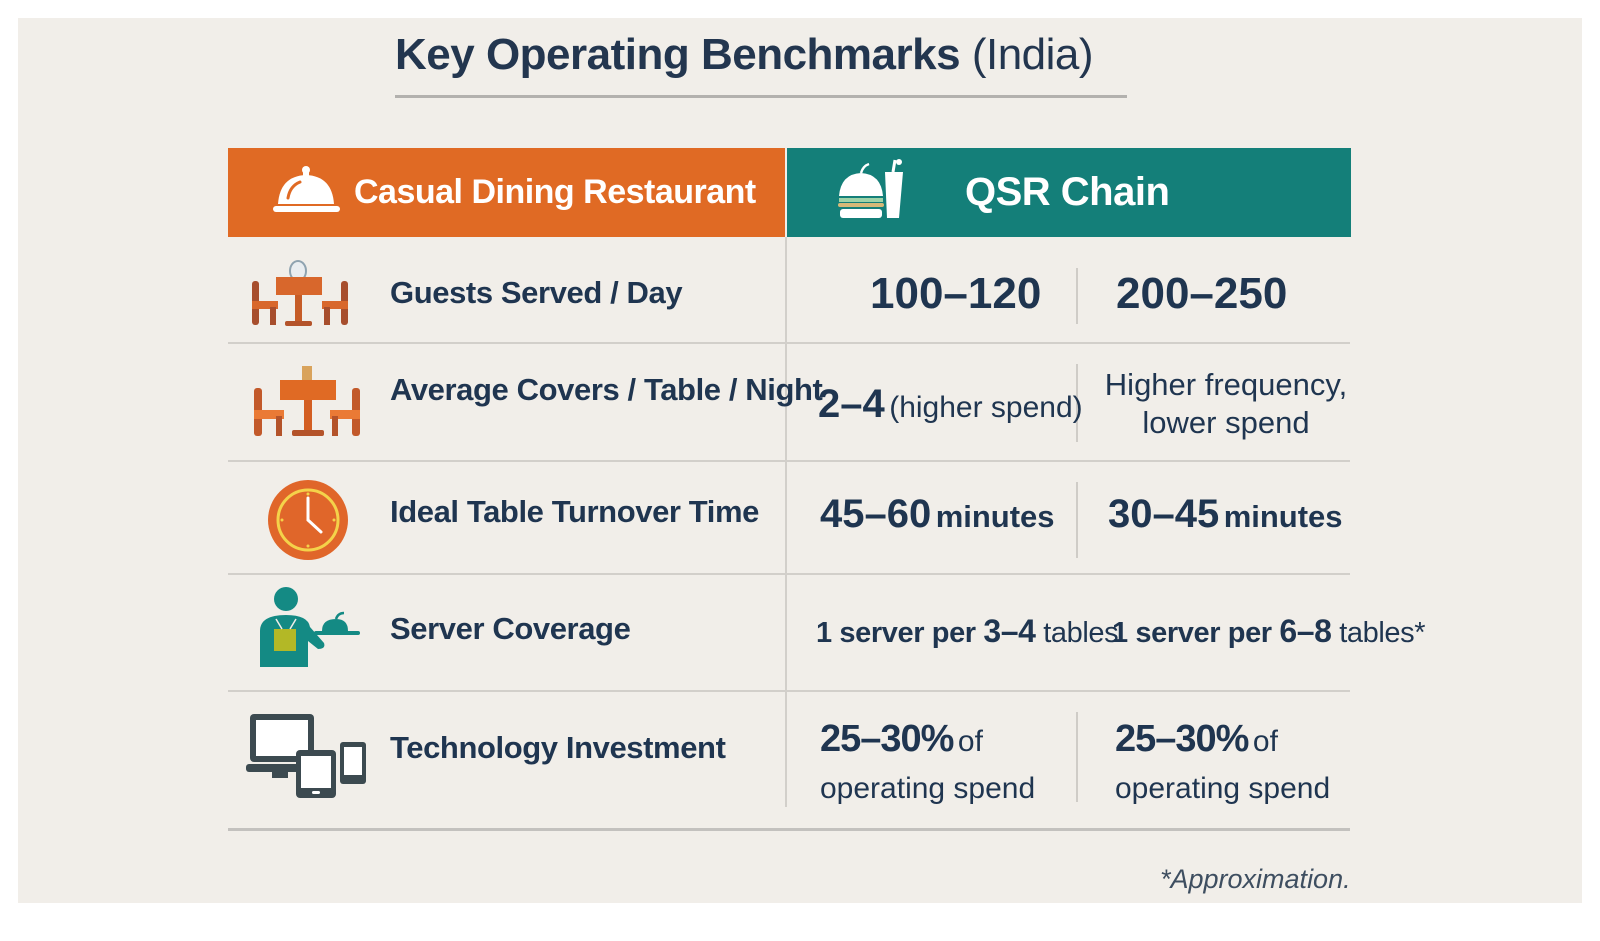 The height and width of the screenshot is (941, 1600). What do you see at coordinates (761, 96) in the screenshot?
I see `title-underline` at bounding box center [761, 96].